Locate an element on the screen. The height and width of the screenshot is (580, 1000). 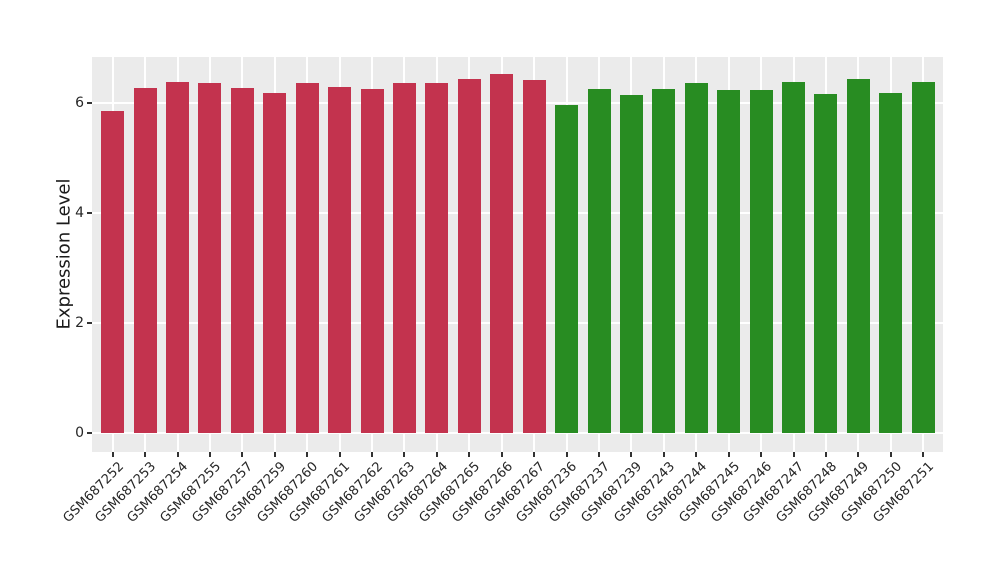
bar-GSM687250 is located at coordinates (891, 262).